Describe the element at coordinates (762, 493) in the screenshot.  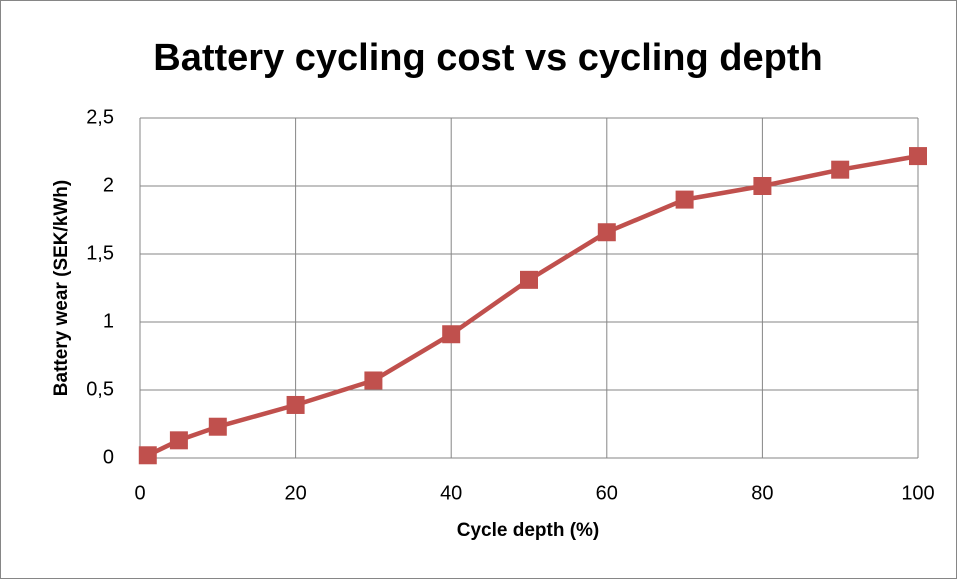
I see `x-tick-label: 80` at that location.